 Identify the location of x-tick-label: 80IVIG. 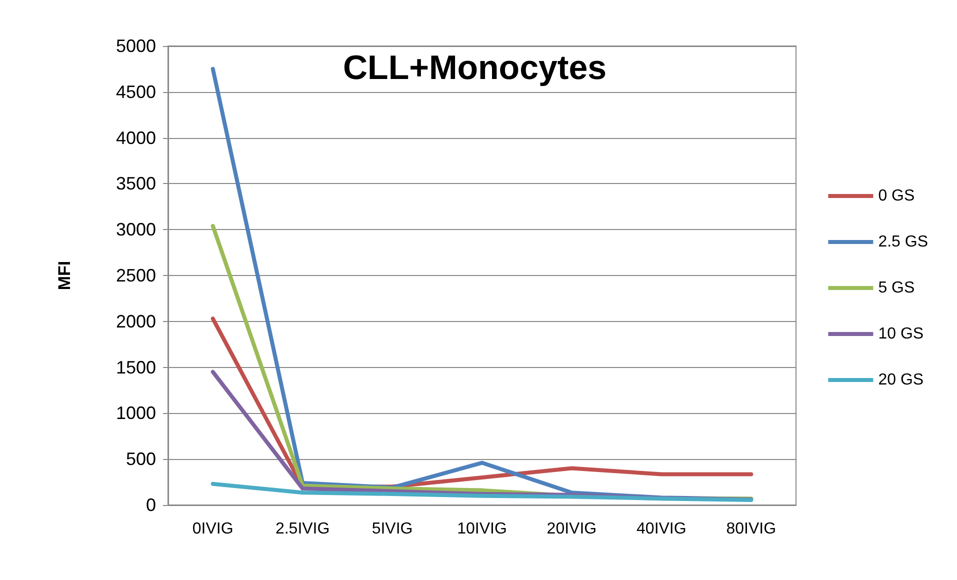
(751, 529).